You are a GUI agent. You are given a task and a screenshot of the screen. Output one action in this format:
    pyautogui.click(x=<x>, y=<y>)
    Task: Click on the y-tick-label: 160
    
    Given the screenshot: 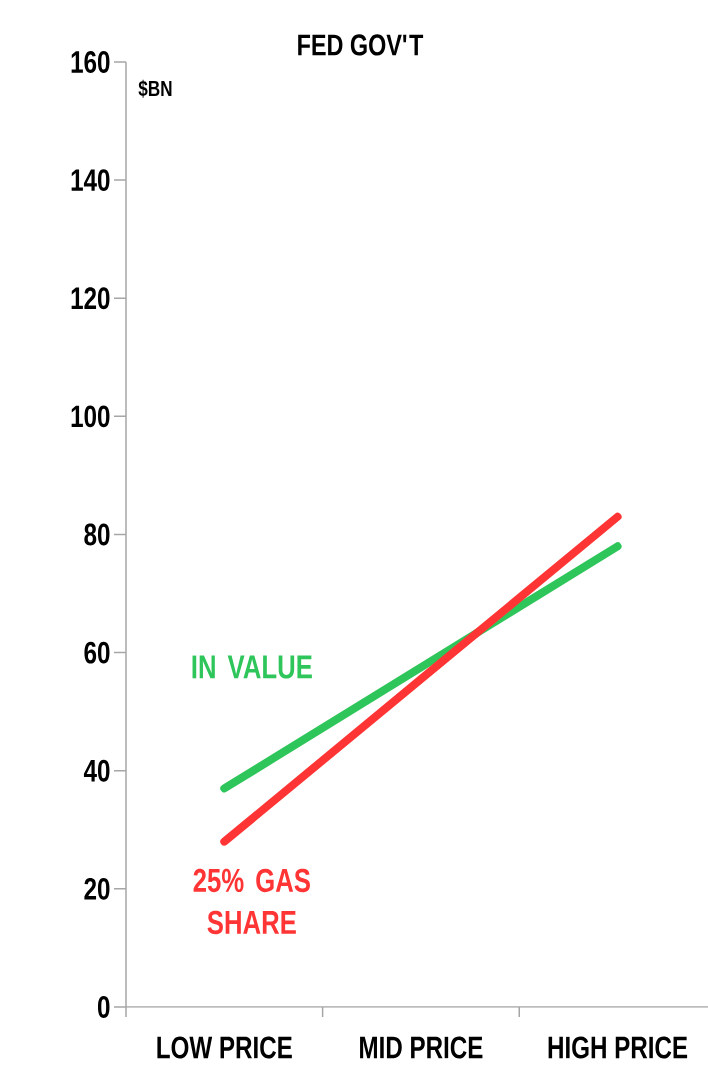 What is the action you would take?
    pyautogui.click(x=90, y=62)
    